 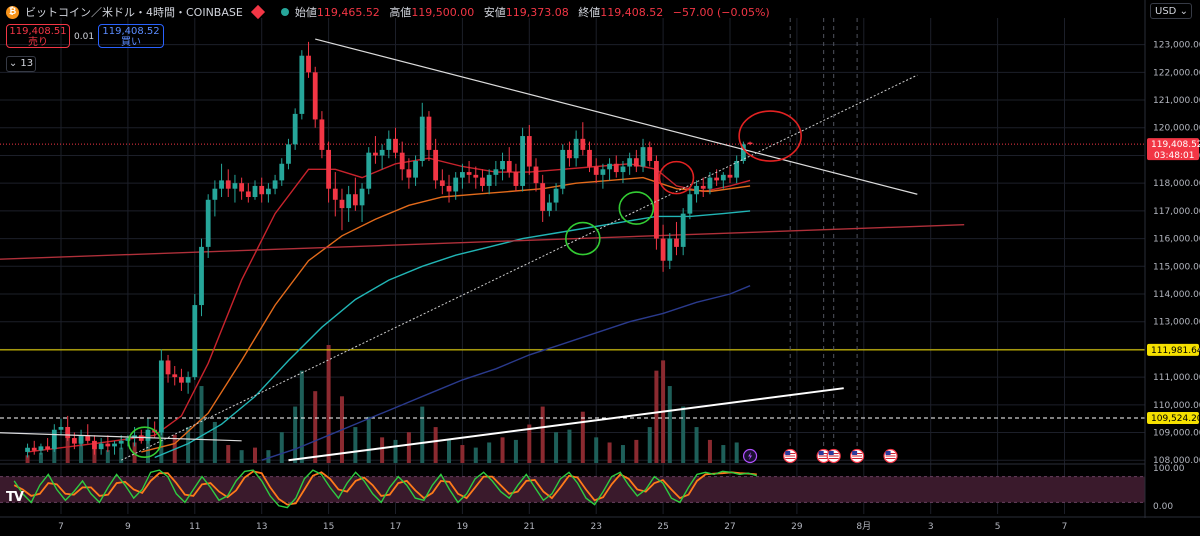 What do you see at coordinates (1176, 73) in the screenshot?
I see `y-tick-label: 122,000.00` at bounding box center [1176, 73].